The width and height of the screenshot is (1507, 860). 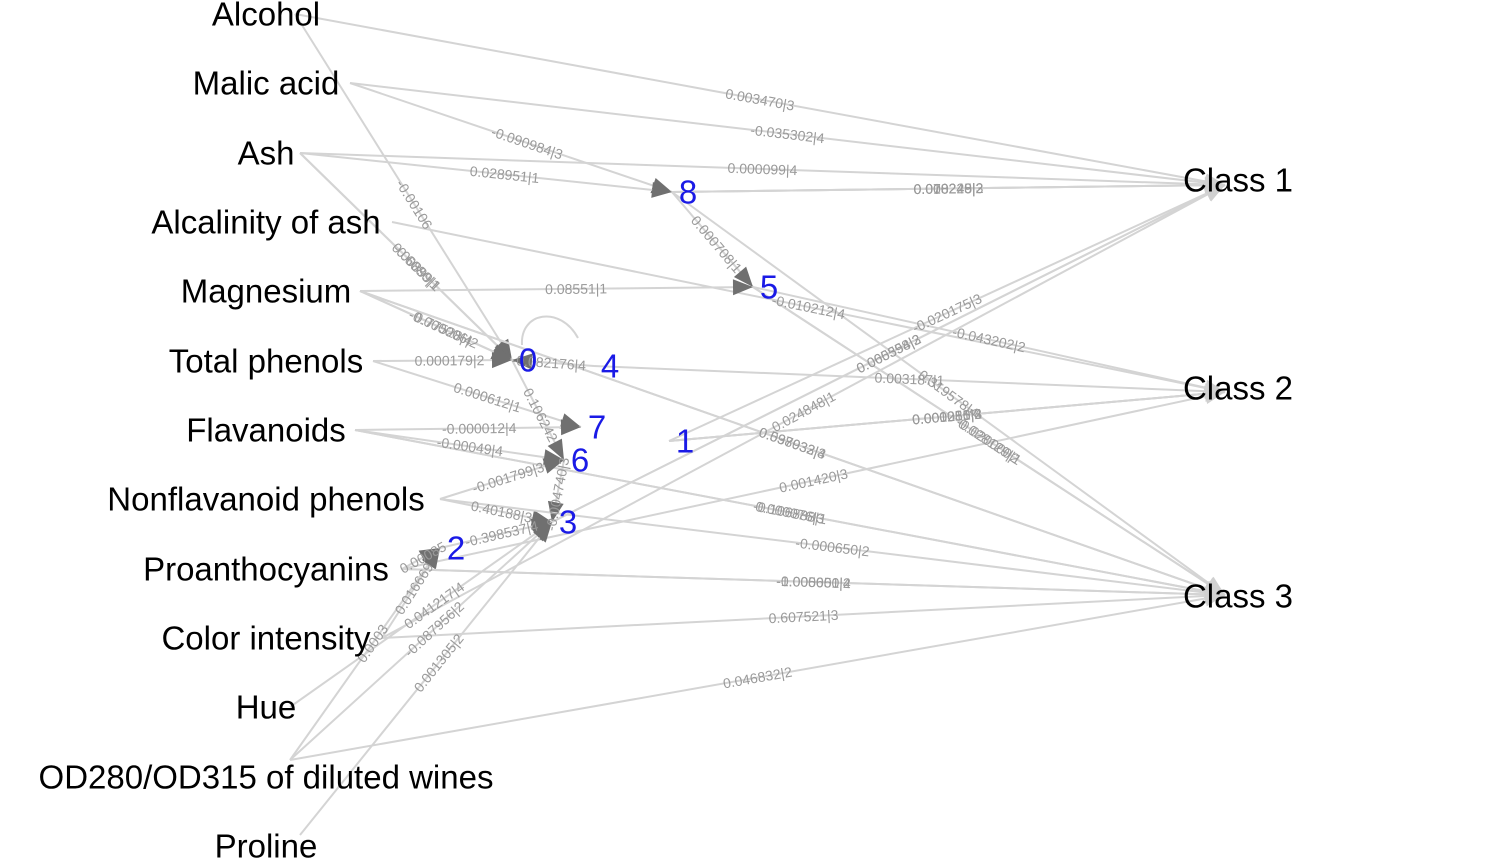 I want to click on edge-label: 0.018228|2, so click(x=948, y=188).